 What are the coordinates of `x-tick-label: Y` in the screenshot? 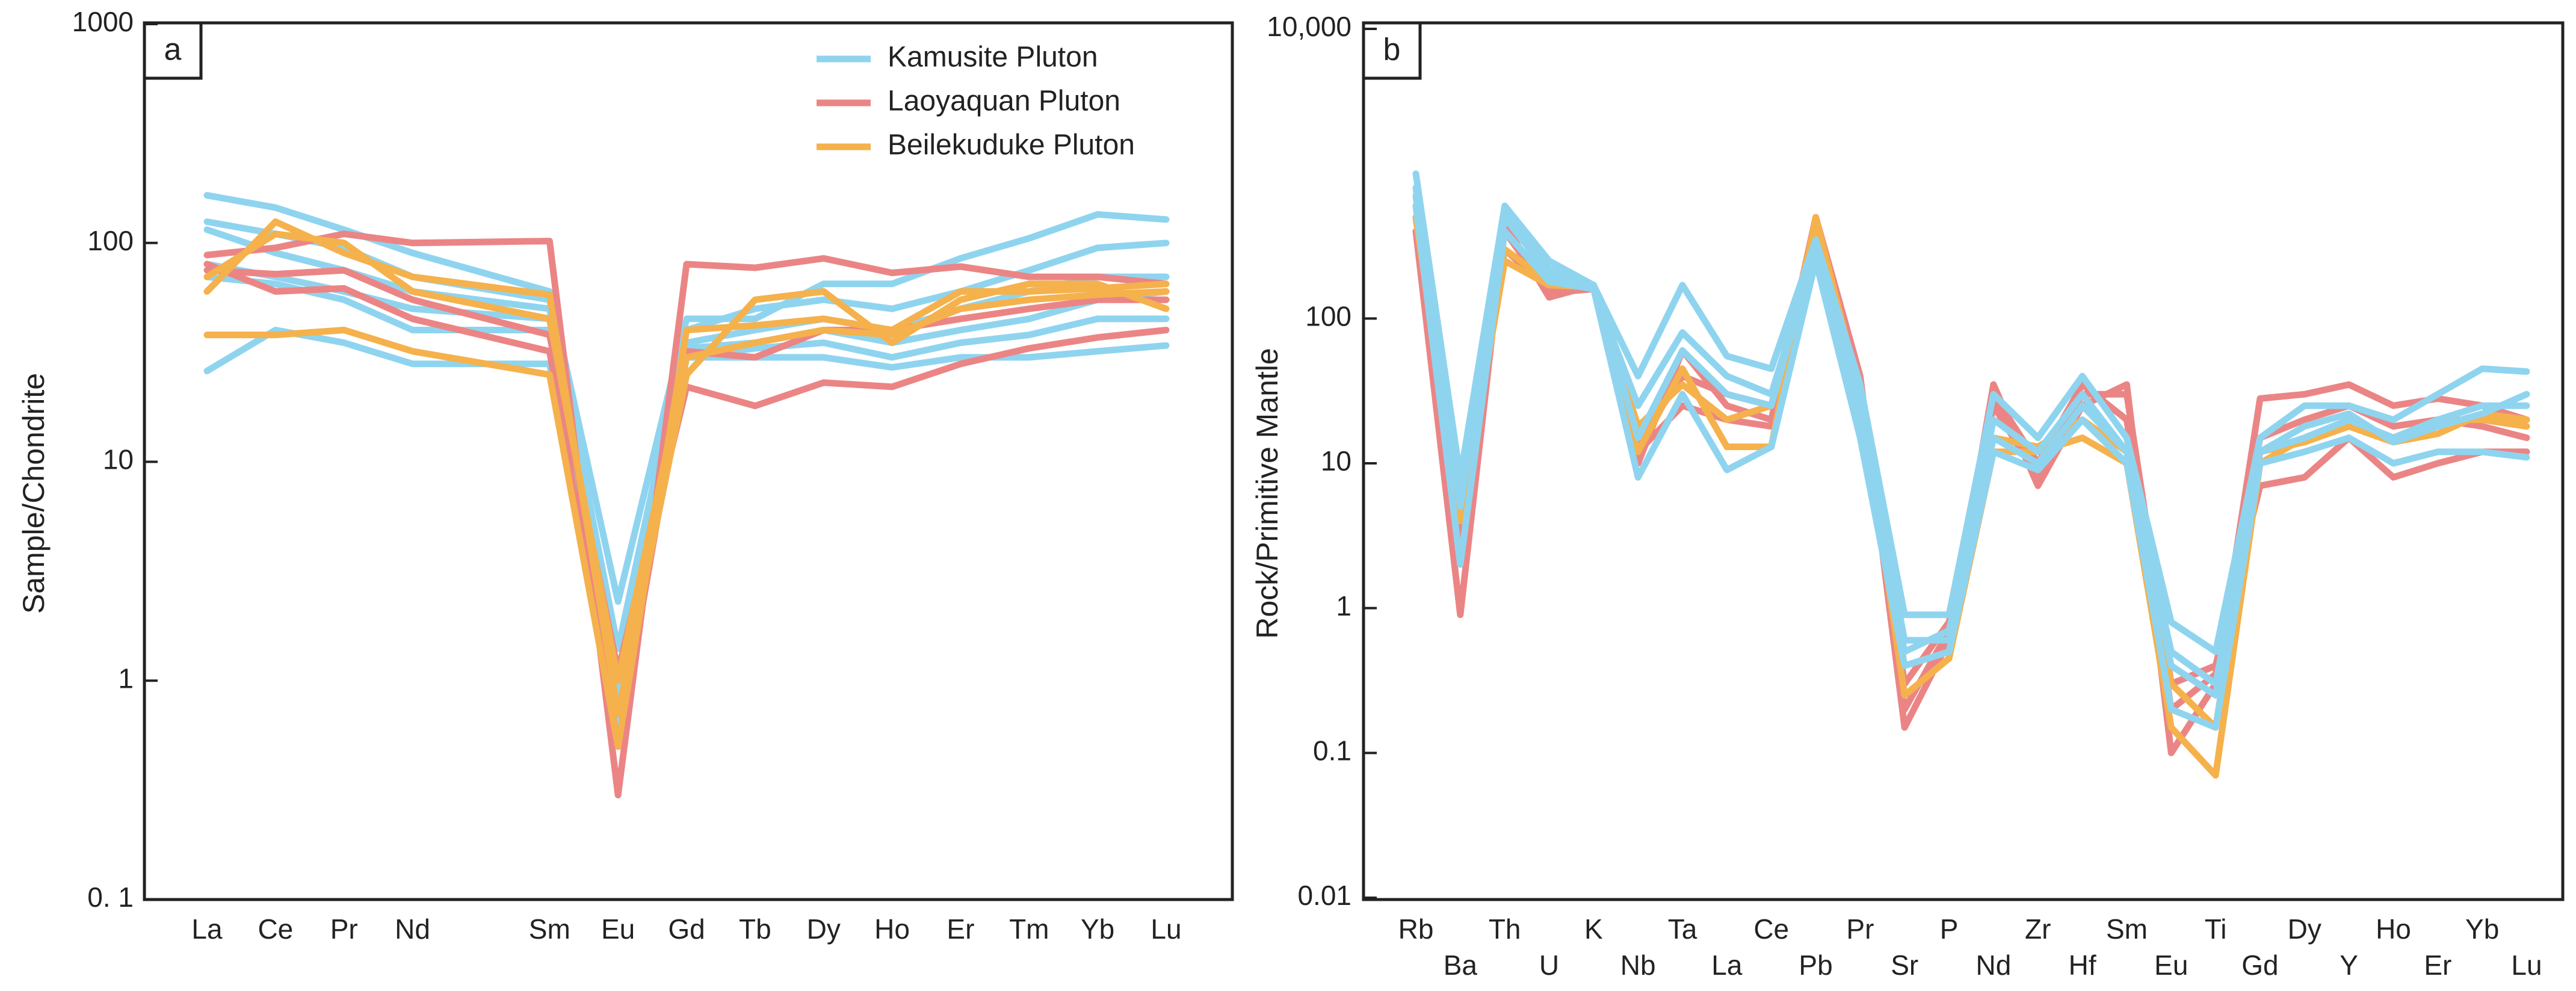 It's located at (2349, 965).